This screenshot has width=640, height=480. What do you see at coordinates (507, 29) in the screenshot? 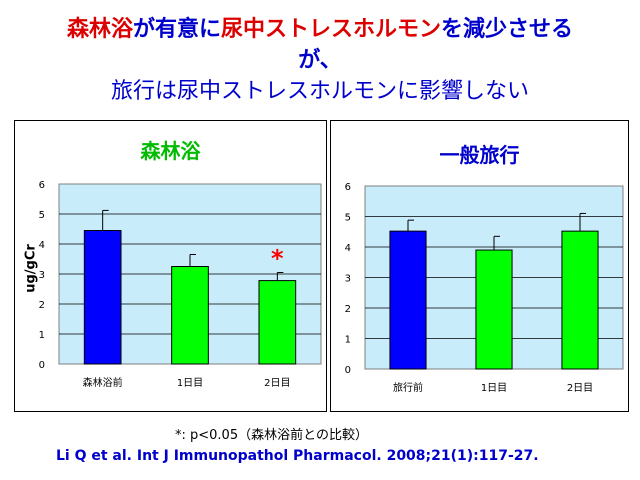
I see `headline-seg-reduce: を減少させる` at bounding box center [507, 29].